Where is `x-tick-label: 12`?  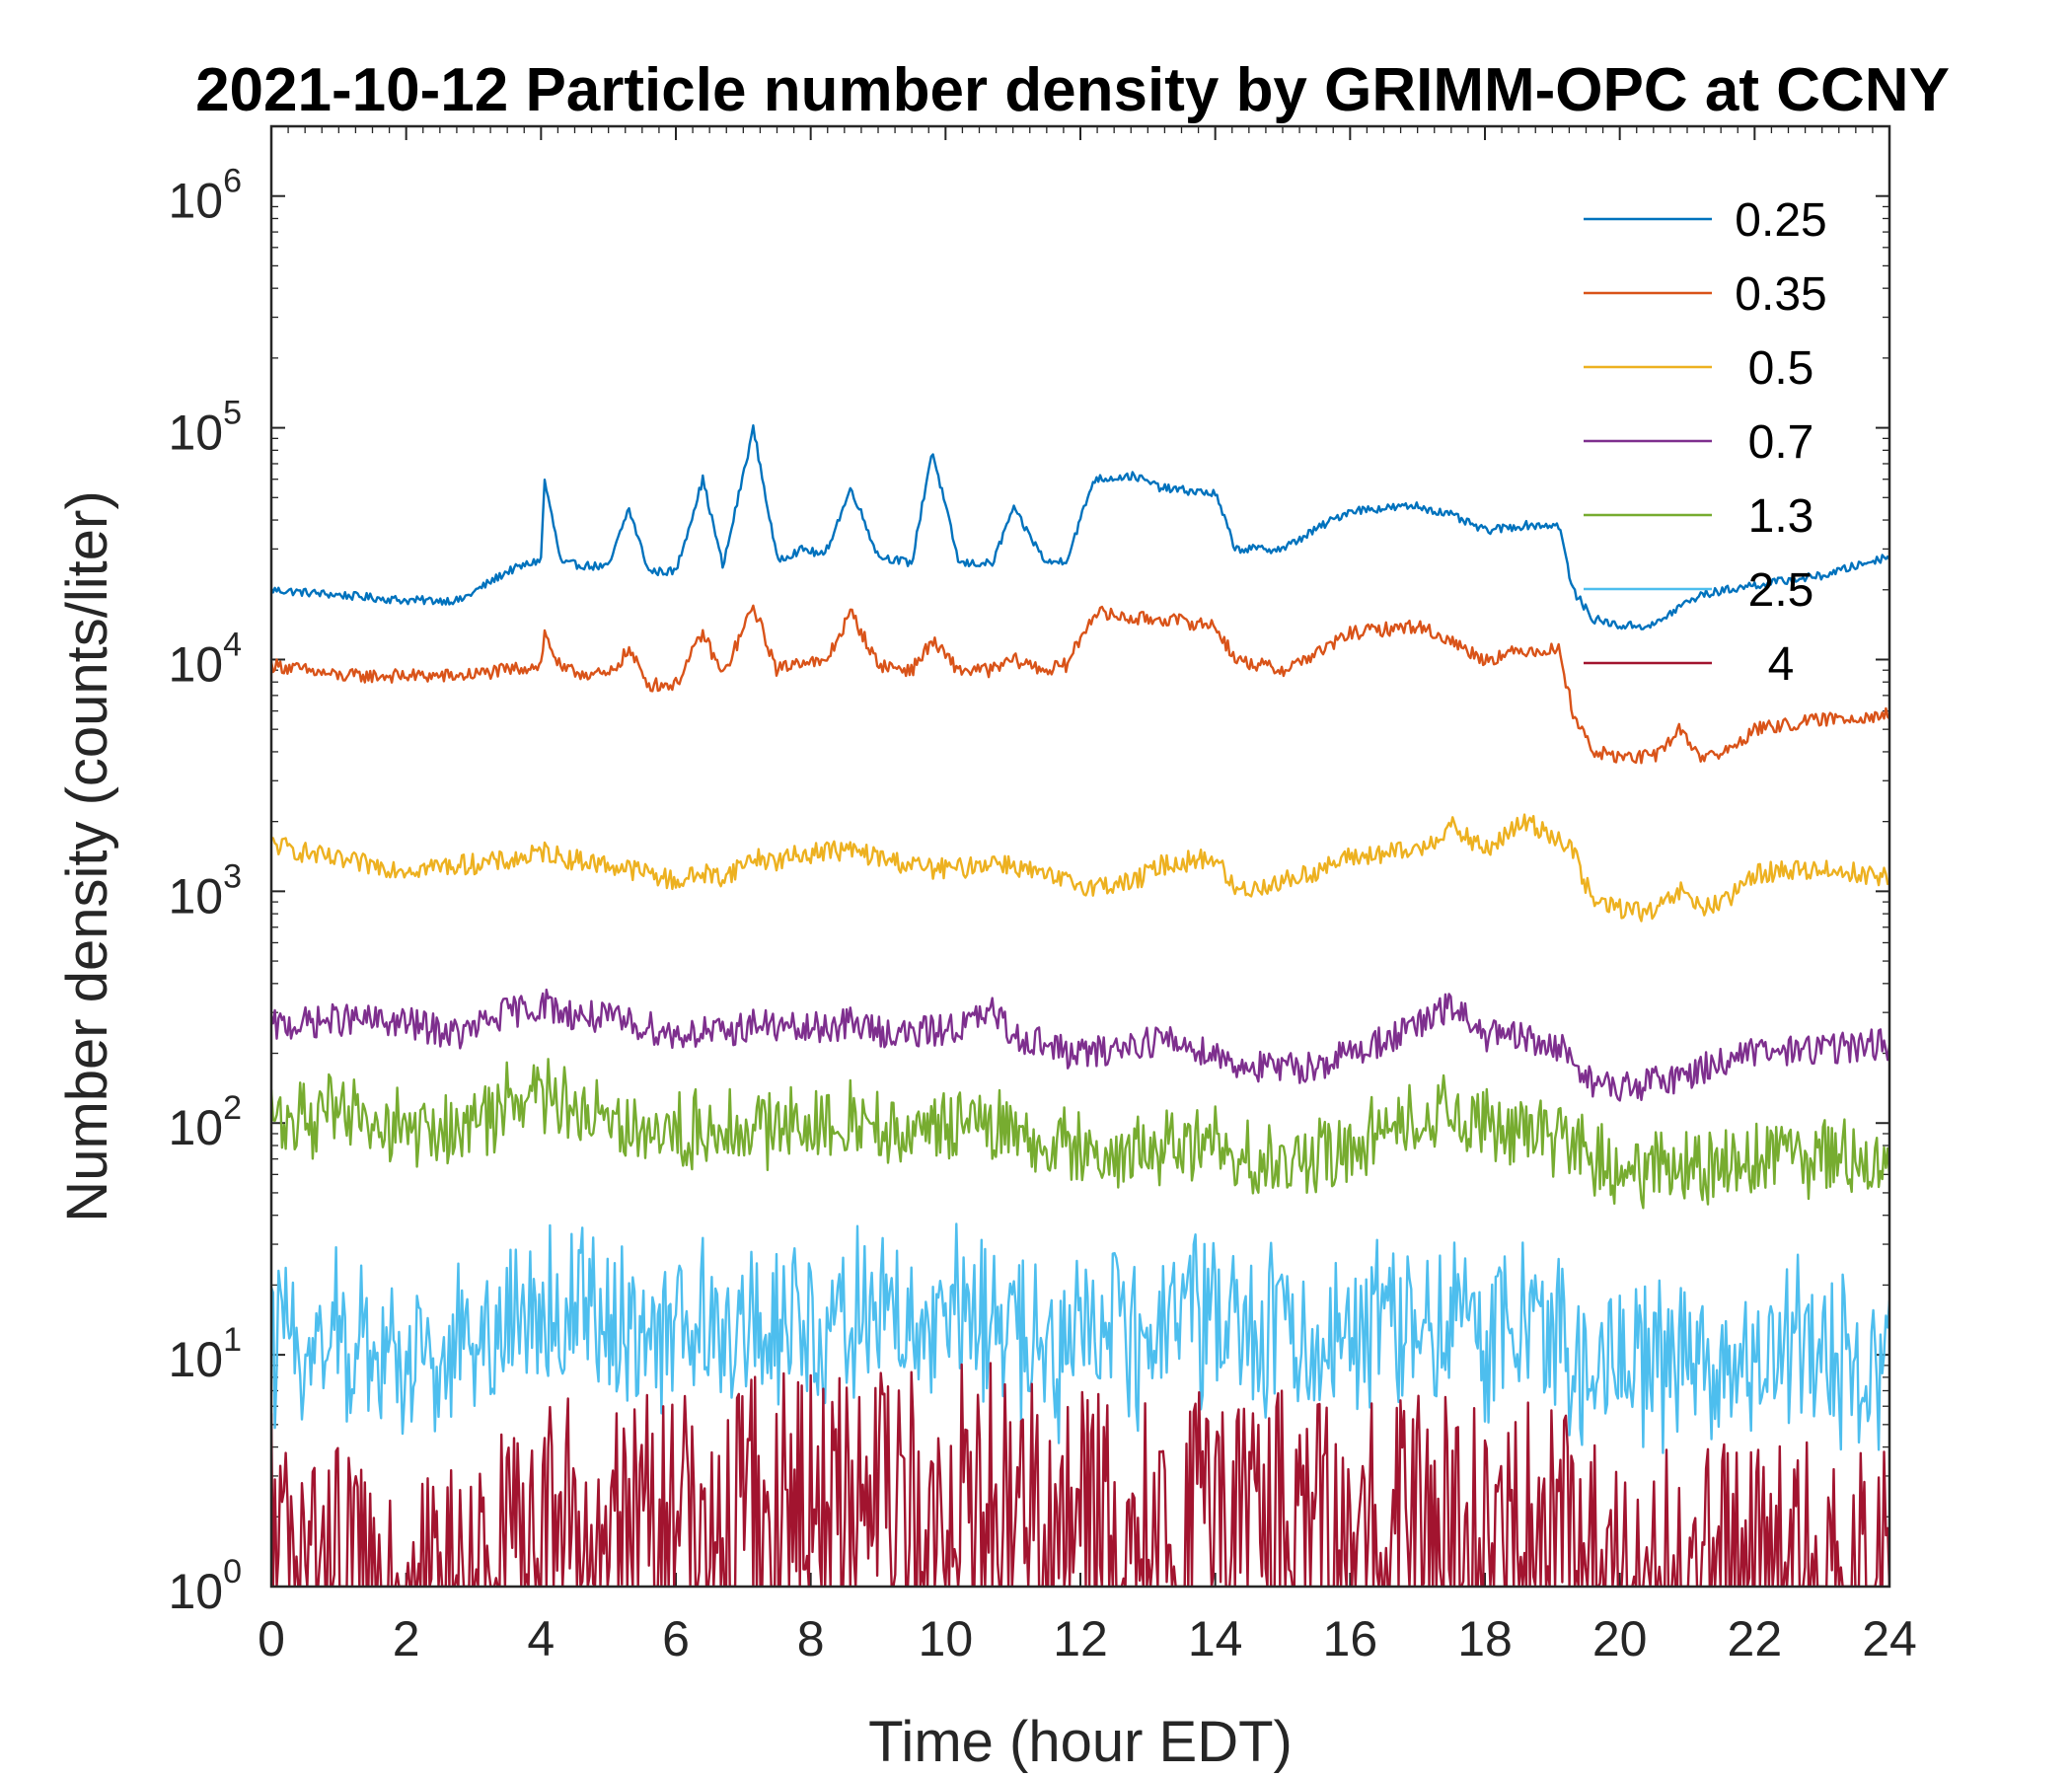 x-tick-label: 12 is located at coordinates (1081, 1639).